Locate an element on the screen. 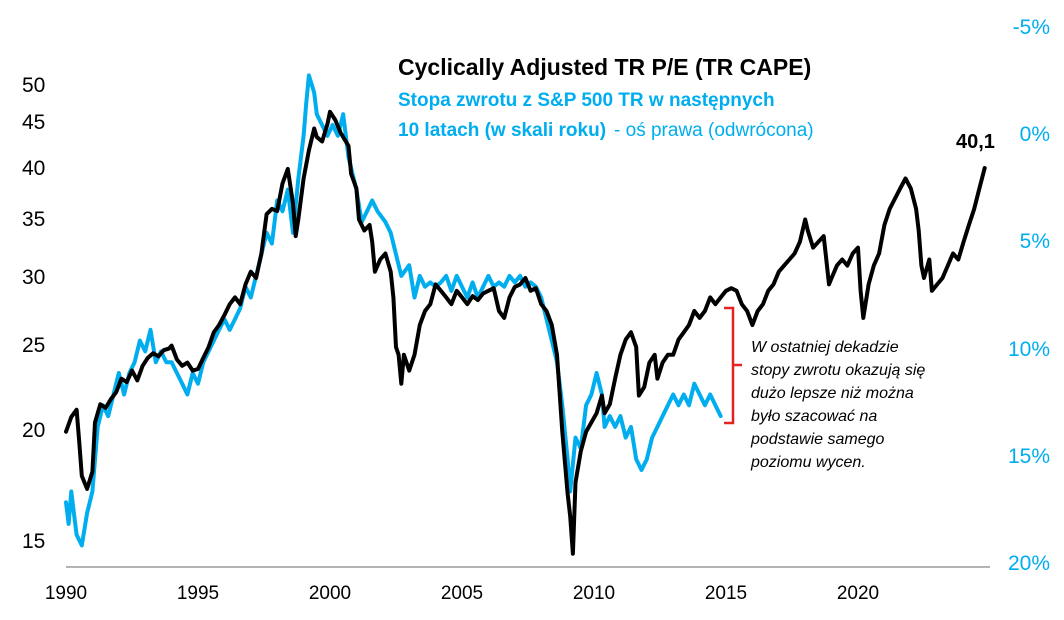 This screenshot has width=1064, height=620. x-tick-1995: 1995 is located at coordinates (198, 593).